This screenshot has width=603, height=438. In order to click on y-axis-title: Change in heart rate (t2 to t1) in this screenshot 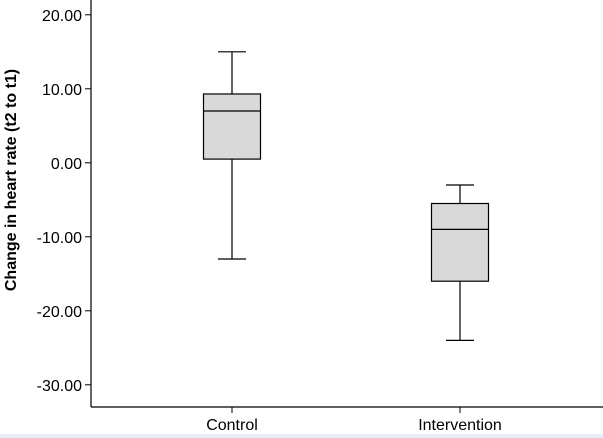, I will do `click(11, 180)`.